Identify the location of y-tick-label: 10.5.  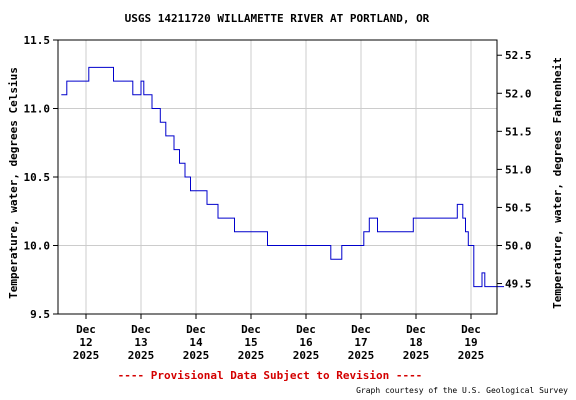
(37, 177).